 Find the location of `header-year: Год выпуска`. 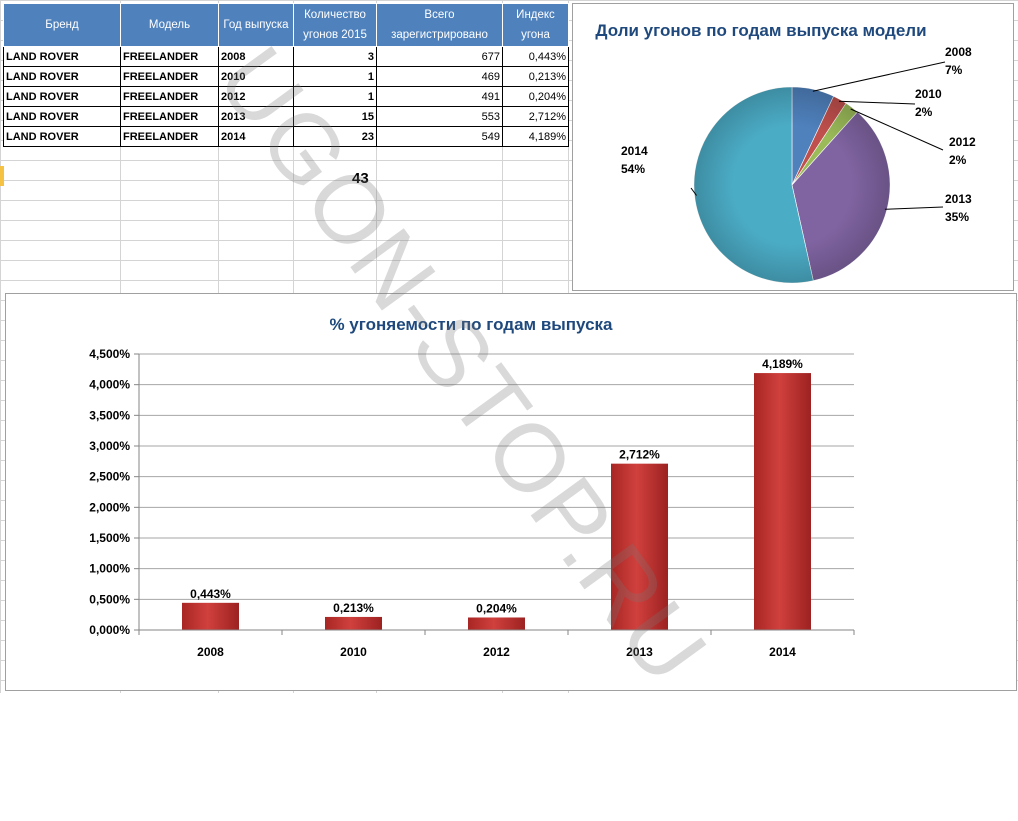

header-year: Год выпуска is located at coordinates (256, 25).